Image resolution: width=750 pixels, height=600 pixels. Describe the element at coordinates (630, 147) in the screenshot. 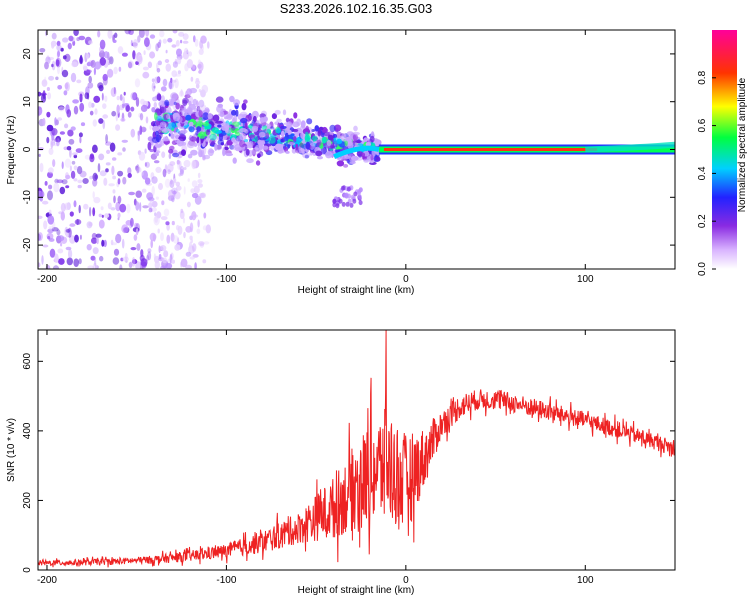

I see `carrier-line-tail` at that location.